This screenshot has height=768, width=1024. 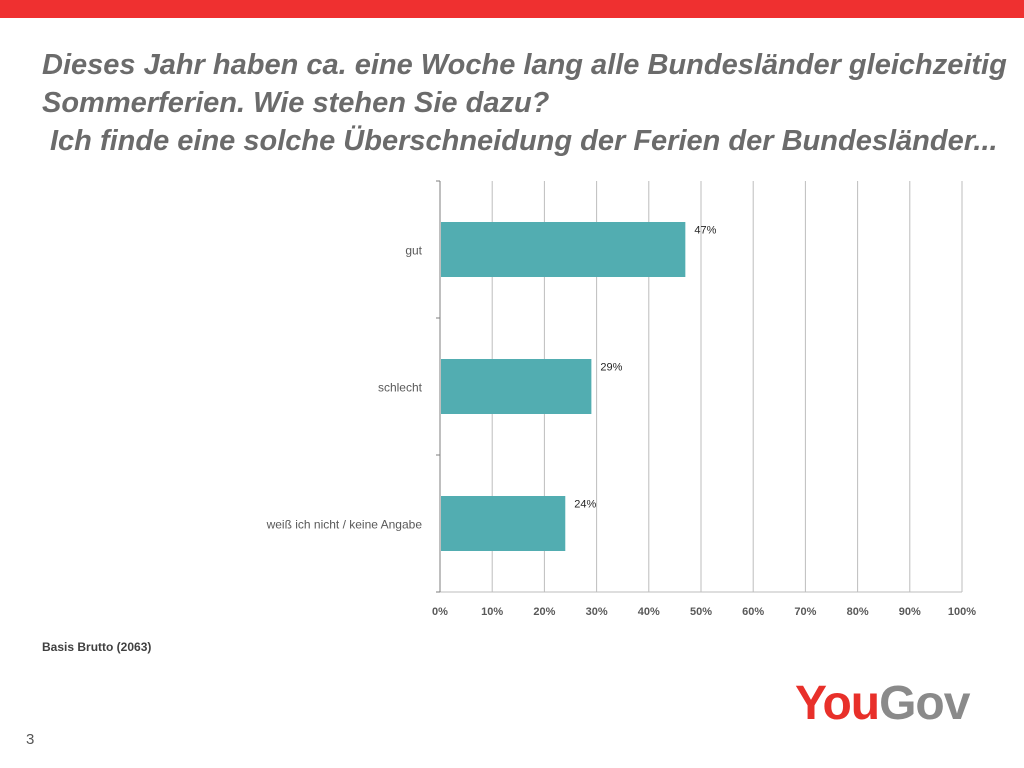 I want to click on x-tick-label: 40%, so click(x=649, y=612).